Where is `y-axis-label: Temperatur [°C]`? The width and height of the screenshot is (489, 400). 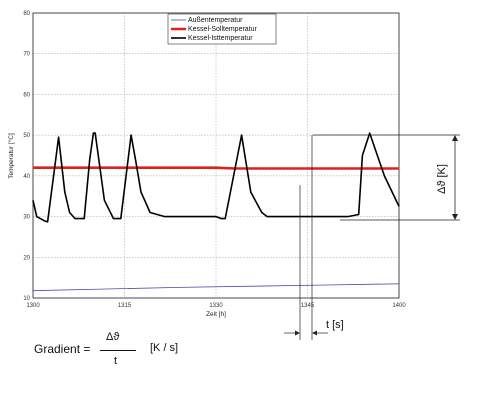
y-axis-label: Temperatur [°C] is located at coordinates (11, 156).